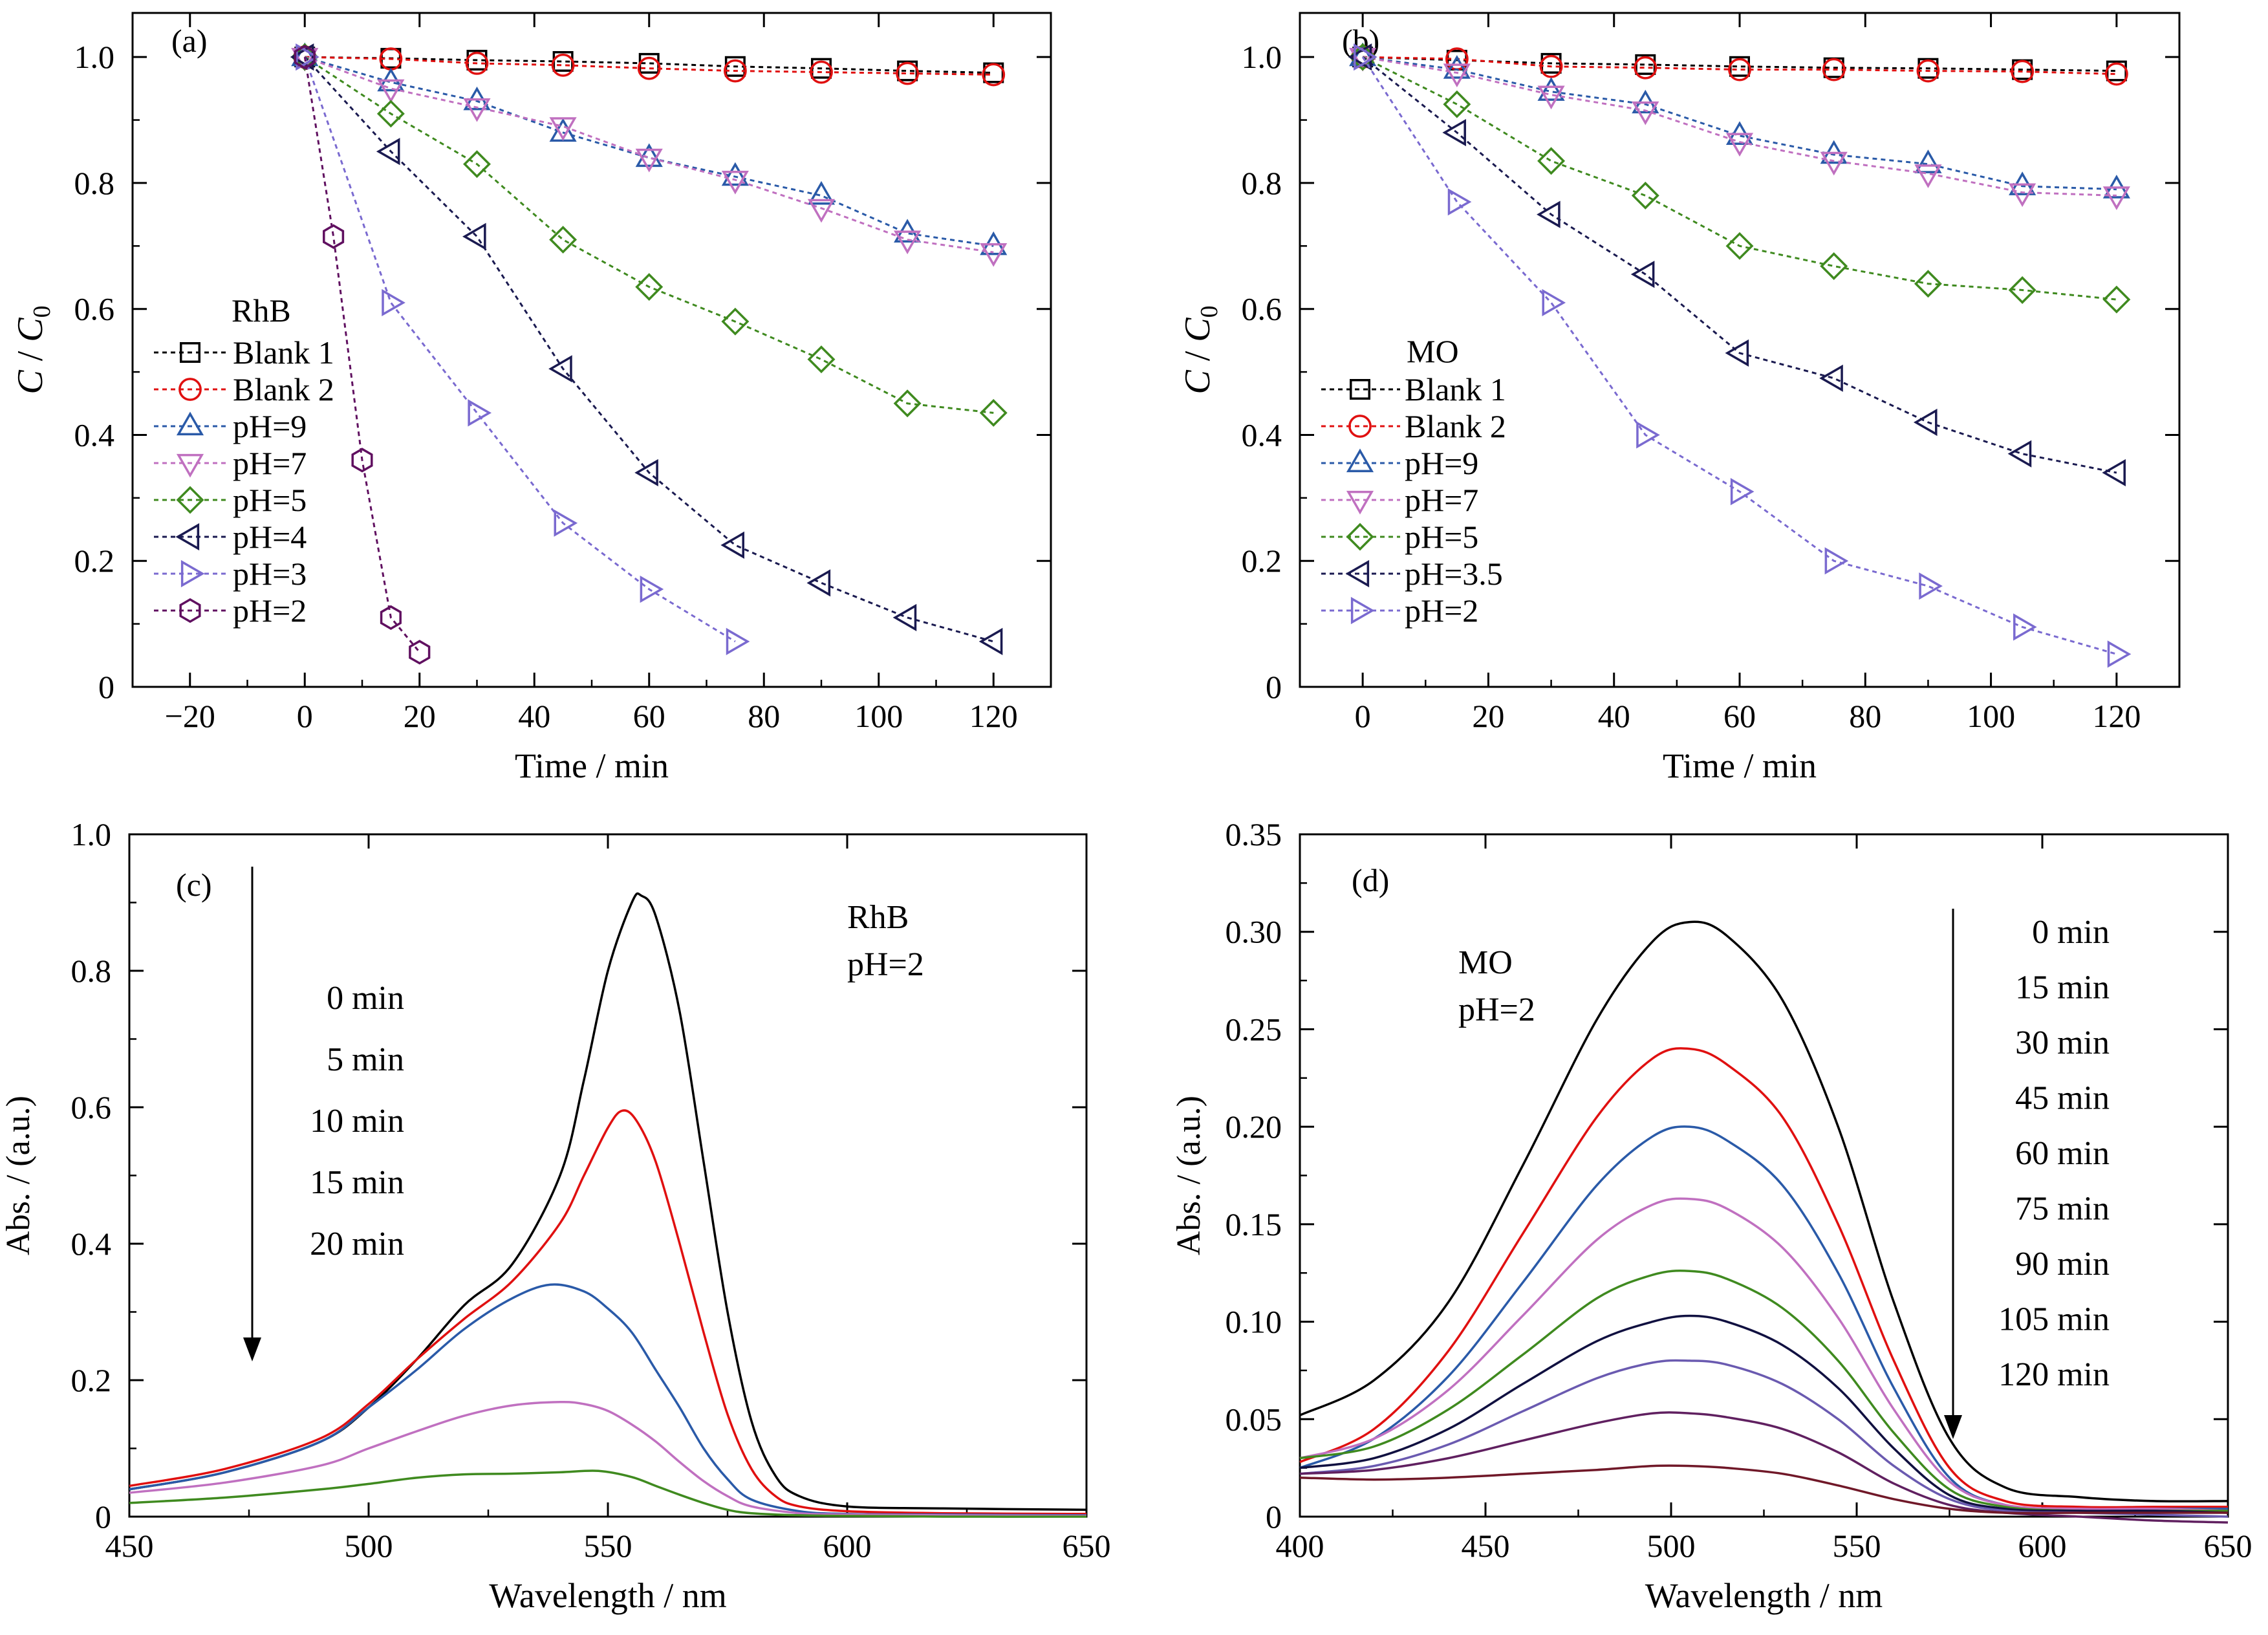 Image resolution: width=2268 pixels, height=1635 pixels. I want to click on x-tick-label: 550, so click(1857, 1546).